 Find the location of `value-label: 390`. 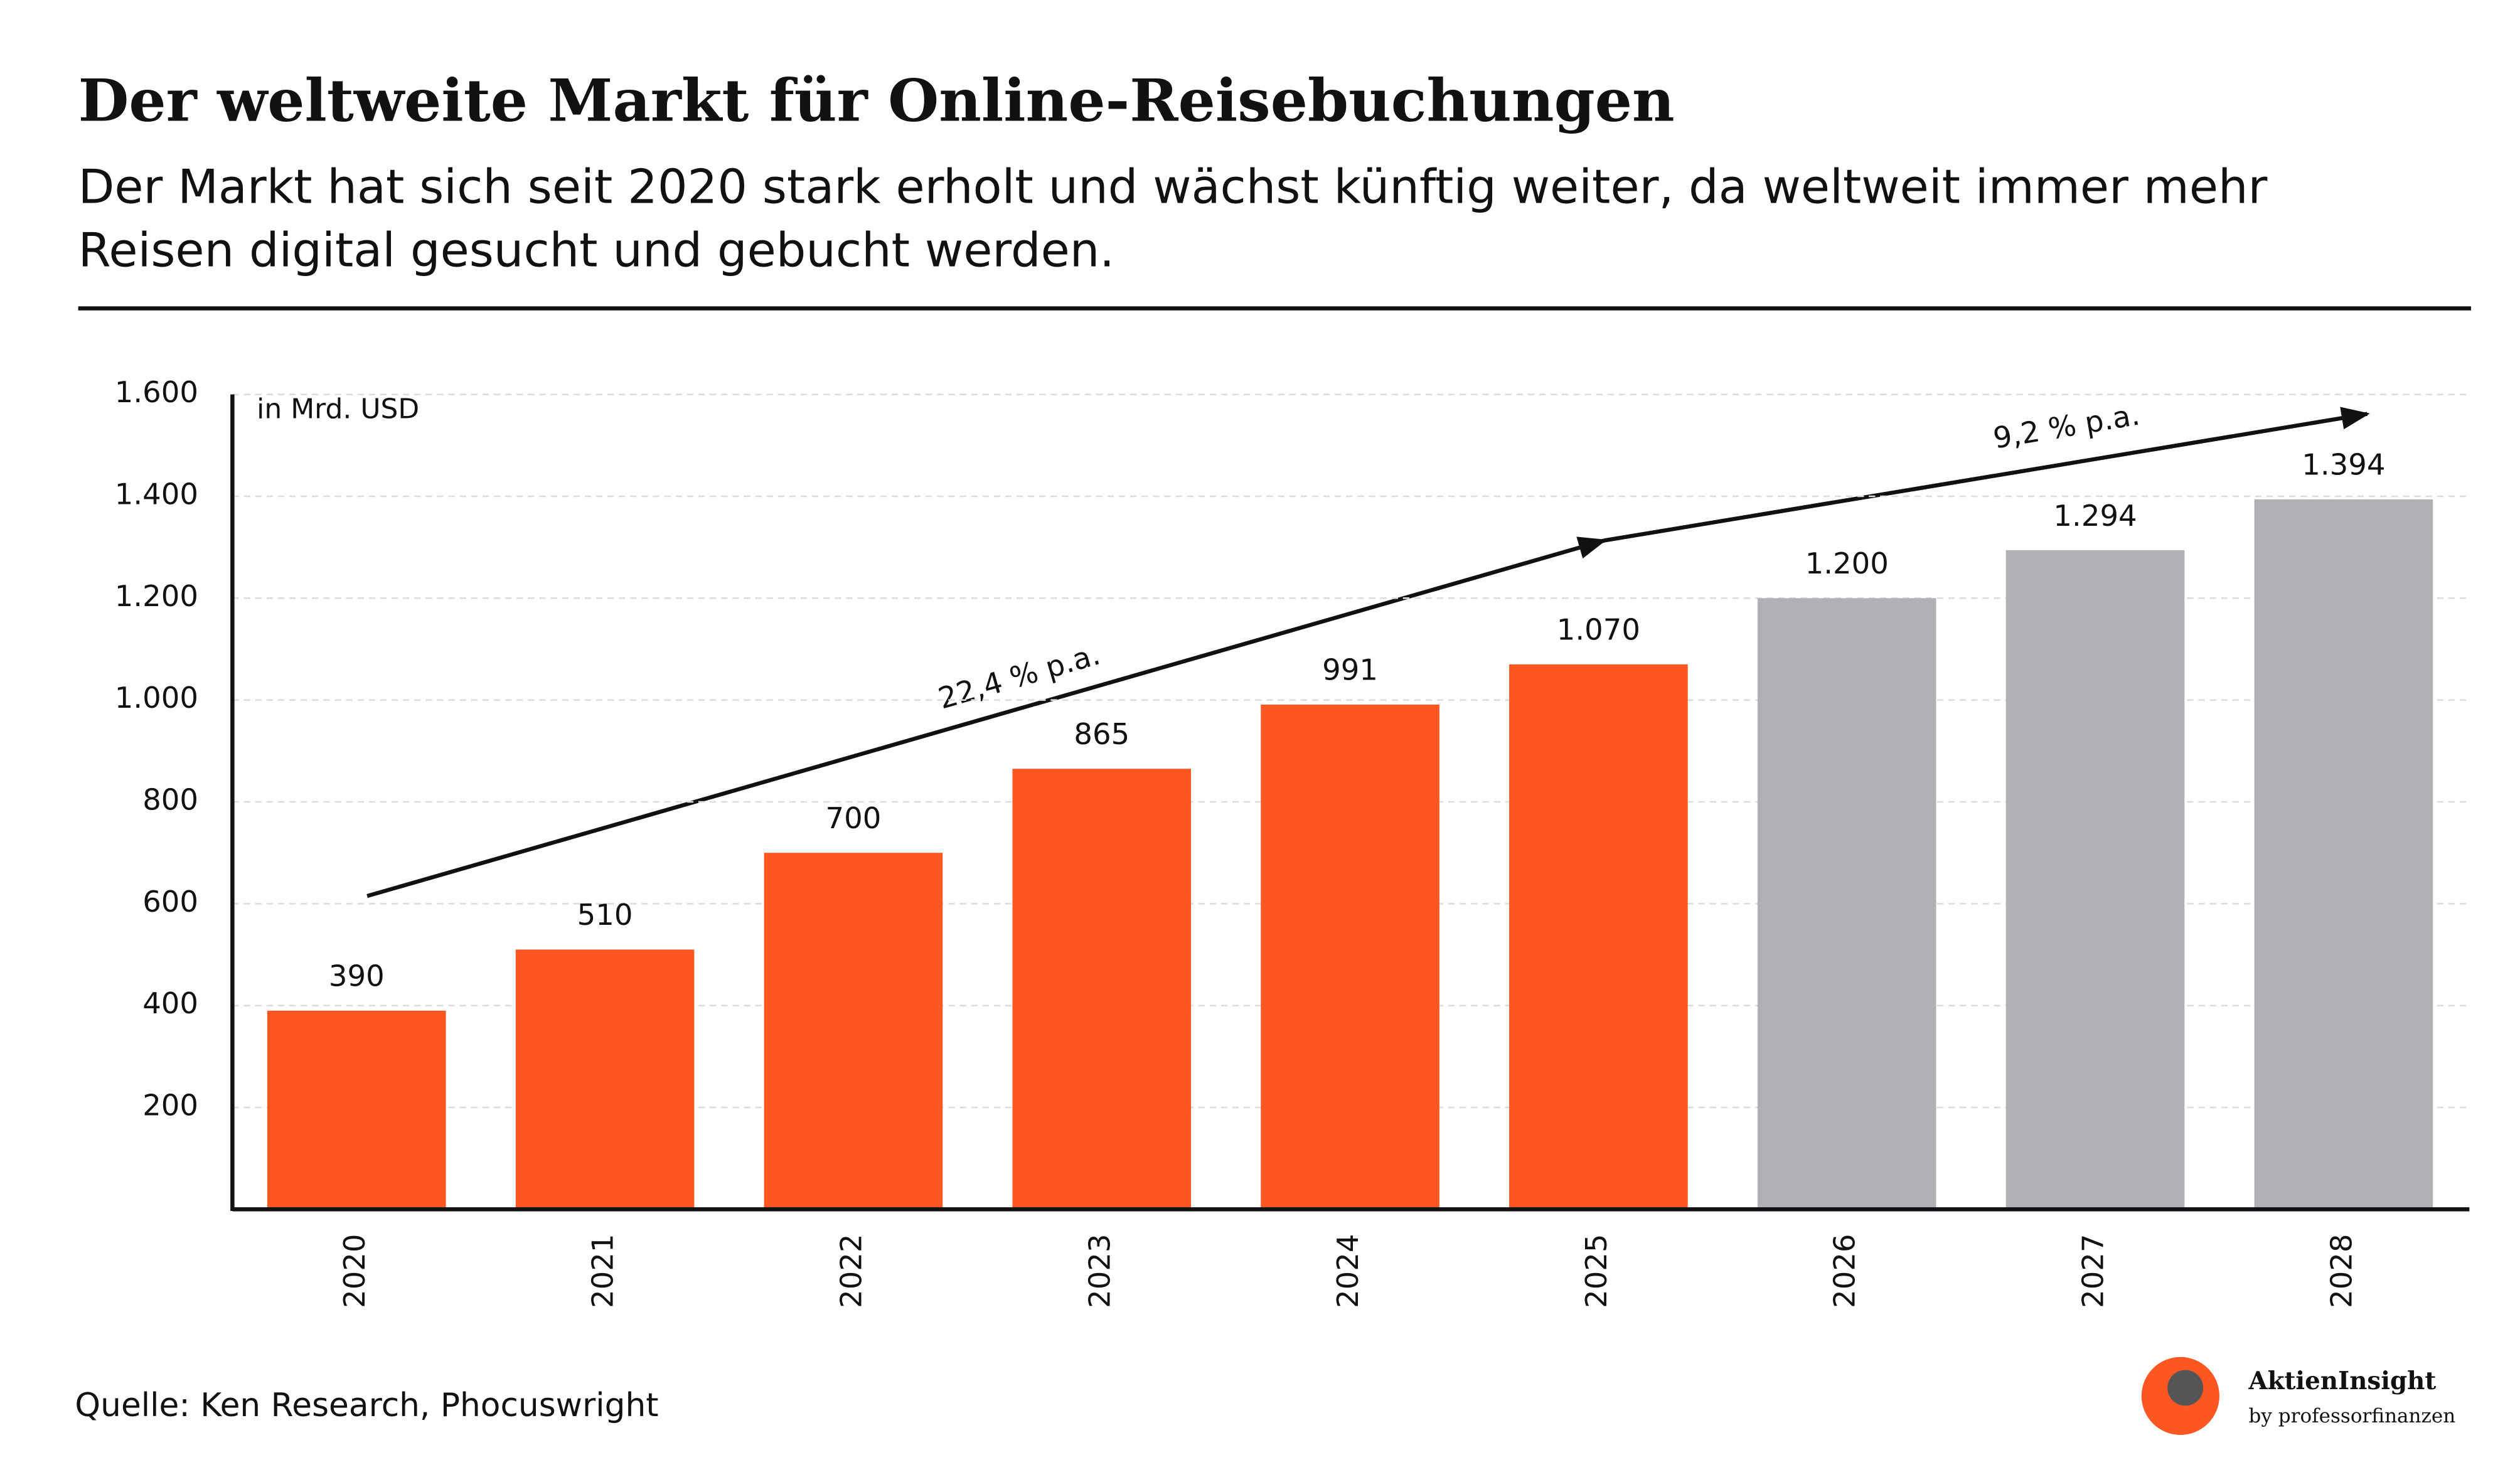

value-label: 390 is located at coordinates (357, 976).